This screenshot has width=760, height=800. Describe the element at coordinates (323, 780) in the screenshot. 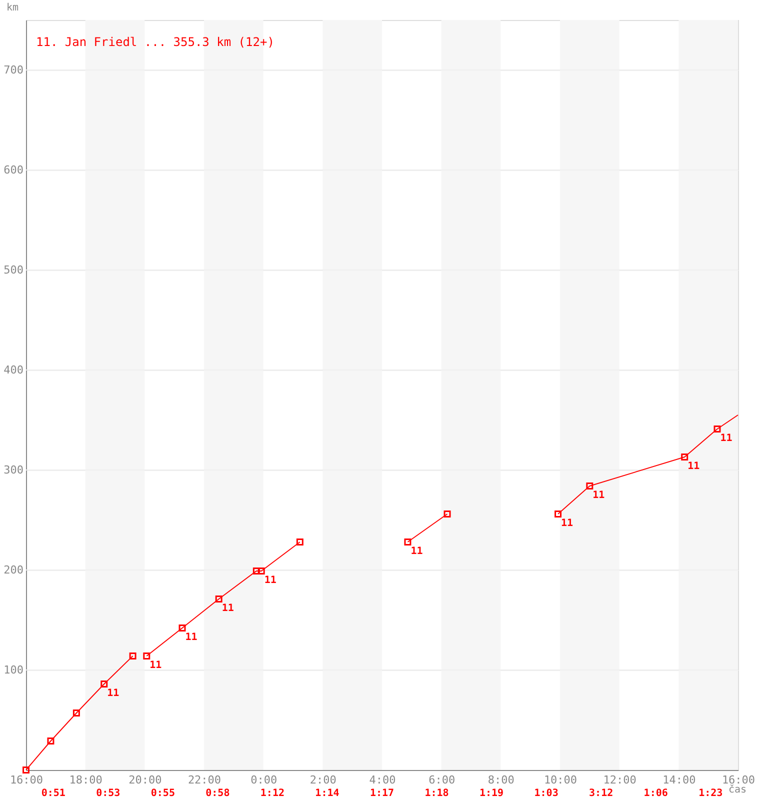

I see `x-tick-label: 2:00` at that location.